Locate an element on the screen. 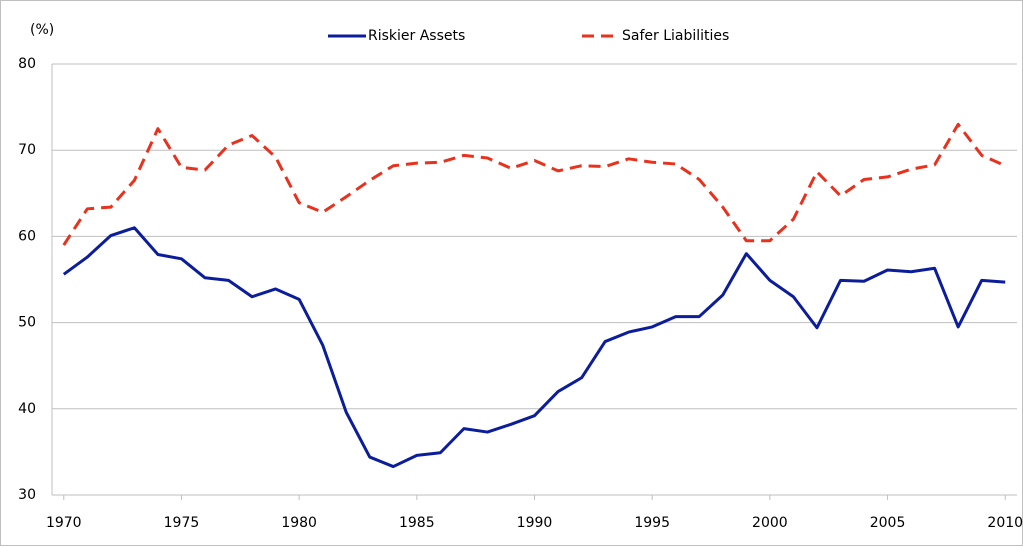 The image size is (1023, 546). legend-label: Riskier Assets is located at coordinates (416, 36).